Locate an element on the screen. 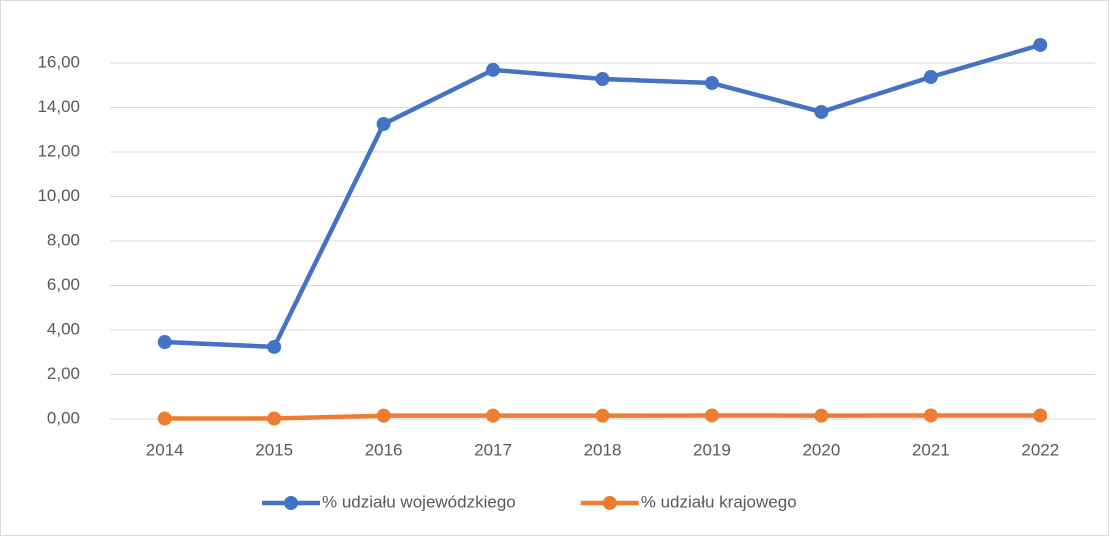 The height and width of the screenshot is (538, 1111). y-tick-label: 0,00 is located at coordinates (63, 417).